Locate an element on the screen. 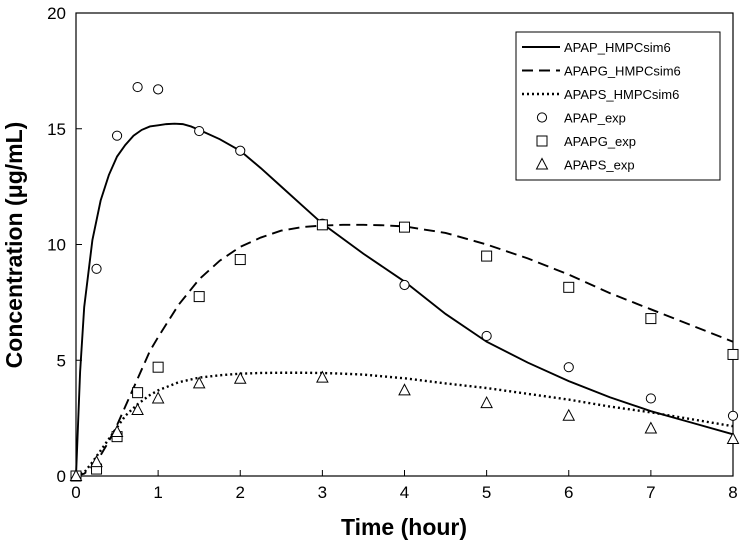 This screenshot has width=742, height=552. legend-item: APAPG_HMPCsim6 is located at coordinates (601, 71).